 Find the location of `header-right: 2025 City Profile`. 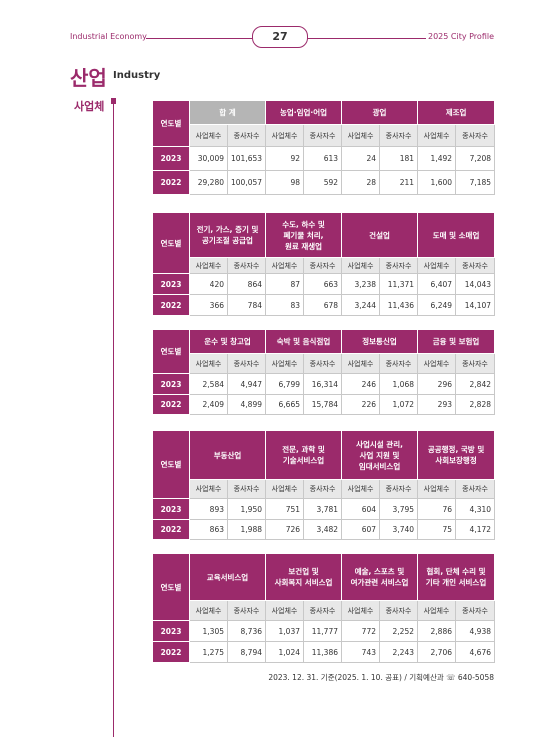

header-right: 2025 City Profile is located at coordinates (461, 36).